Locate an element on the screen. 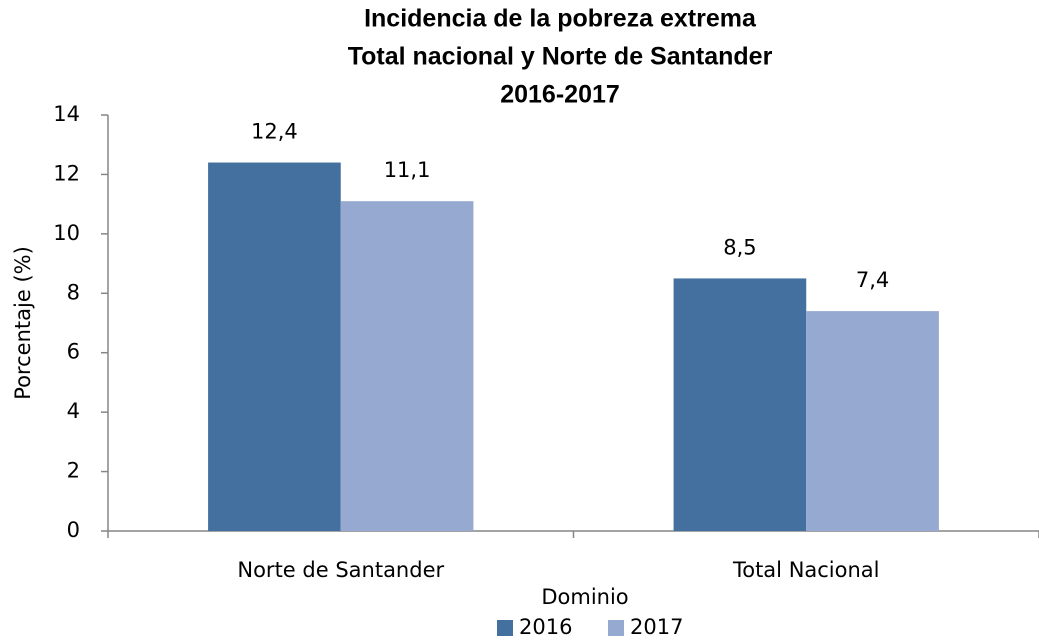 This screenshot has height=641, width=1039. value-label: 7,4 is located at coordinates (872, 280).